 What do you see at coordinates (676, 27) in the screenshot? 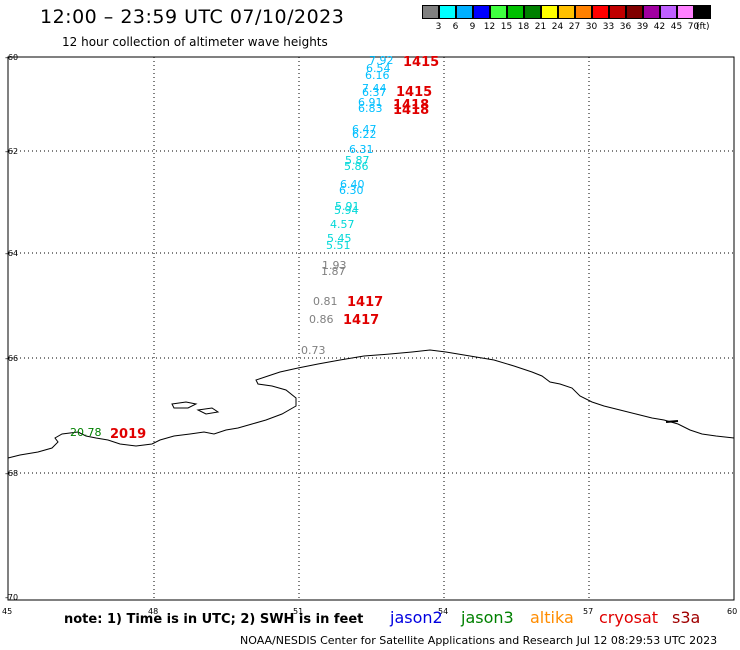
I see `legend-tick-label: 45` at bounding box center [676, 27].